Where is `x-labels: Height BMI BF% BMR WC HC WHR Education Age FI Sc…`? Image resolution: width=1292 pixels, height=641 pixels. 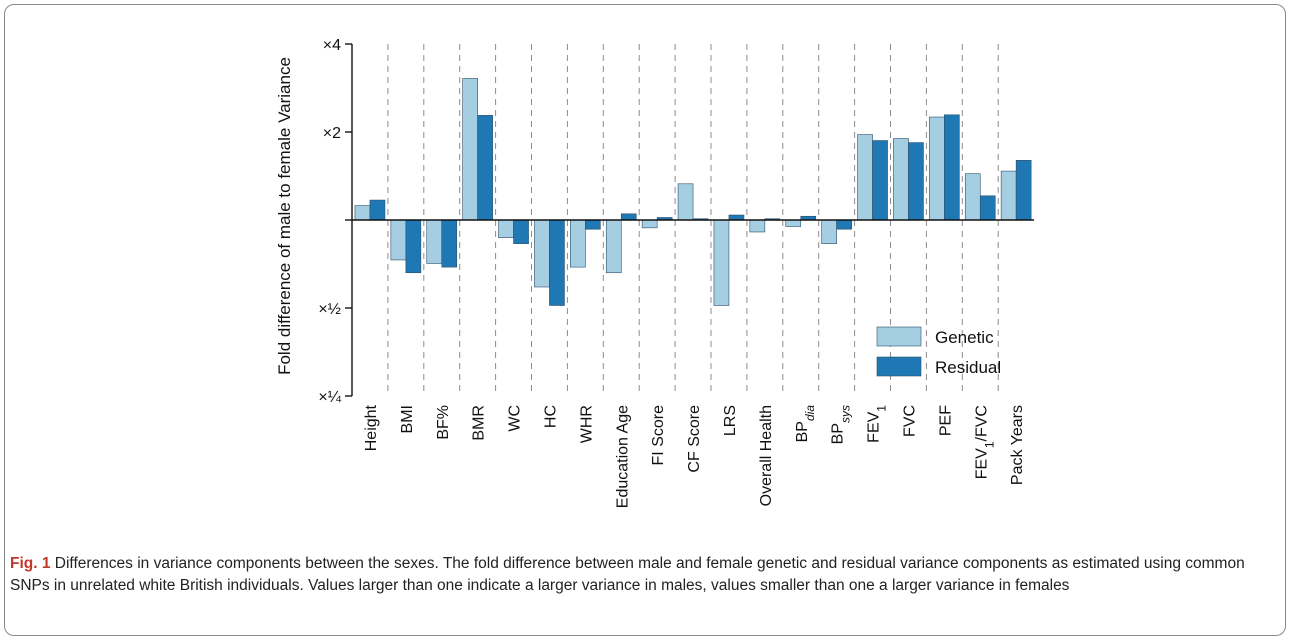
x-labels: Height BMI BF% BMR WC HC WHR Education Age FI Sc… is located at coordinates (694, 456).